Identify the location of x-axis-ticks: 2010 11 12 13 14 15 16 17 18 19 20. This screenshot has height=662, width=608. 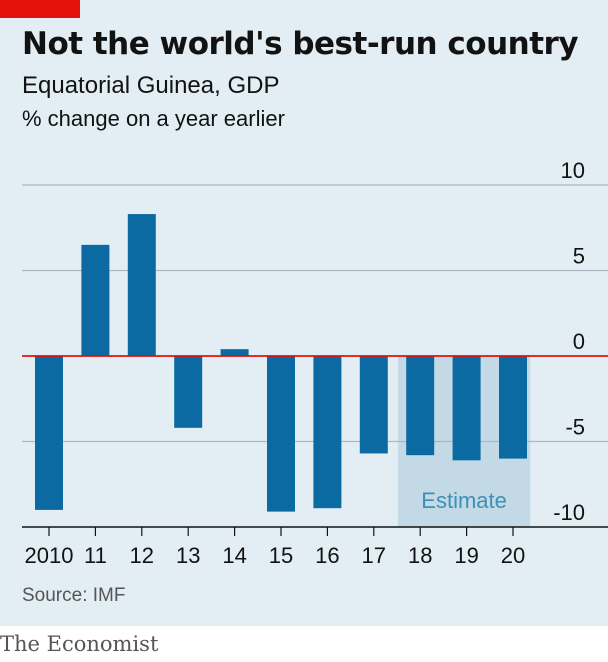
(275, 547).